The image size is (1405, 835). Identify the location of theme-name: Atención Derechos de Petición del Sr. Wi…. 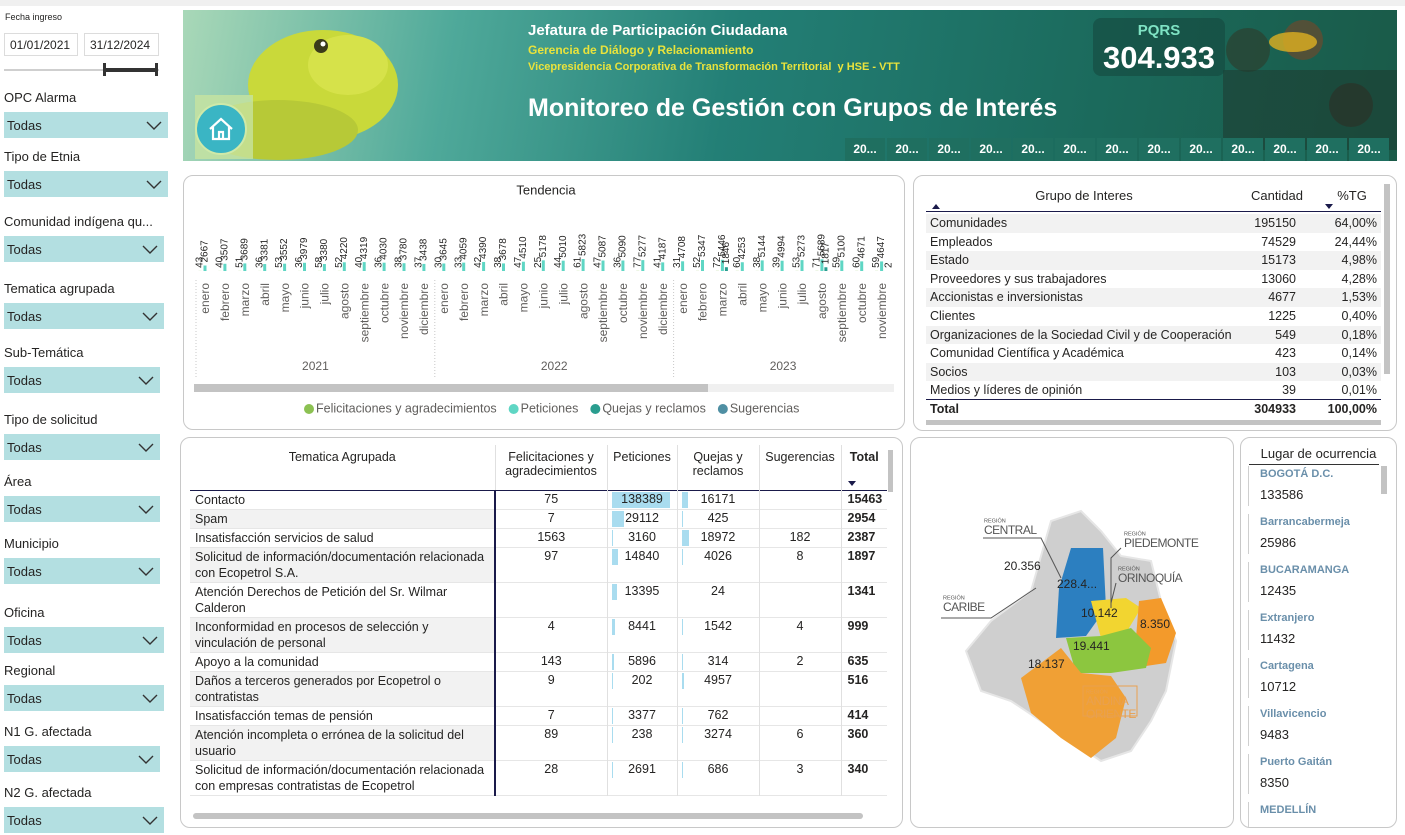
(342, 599).